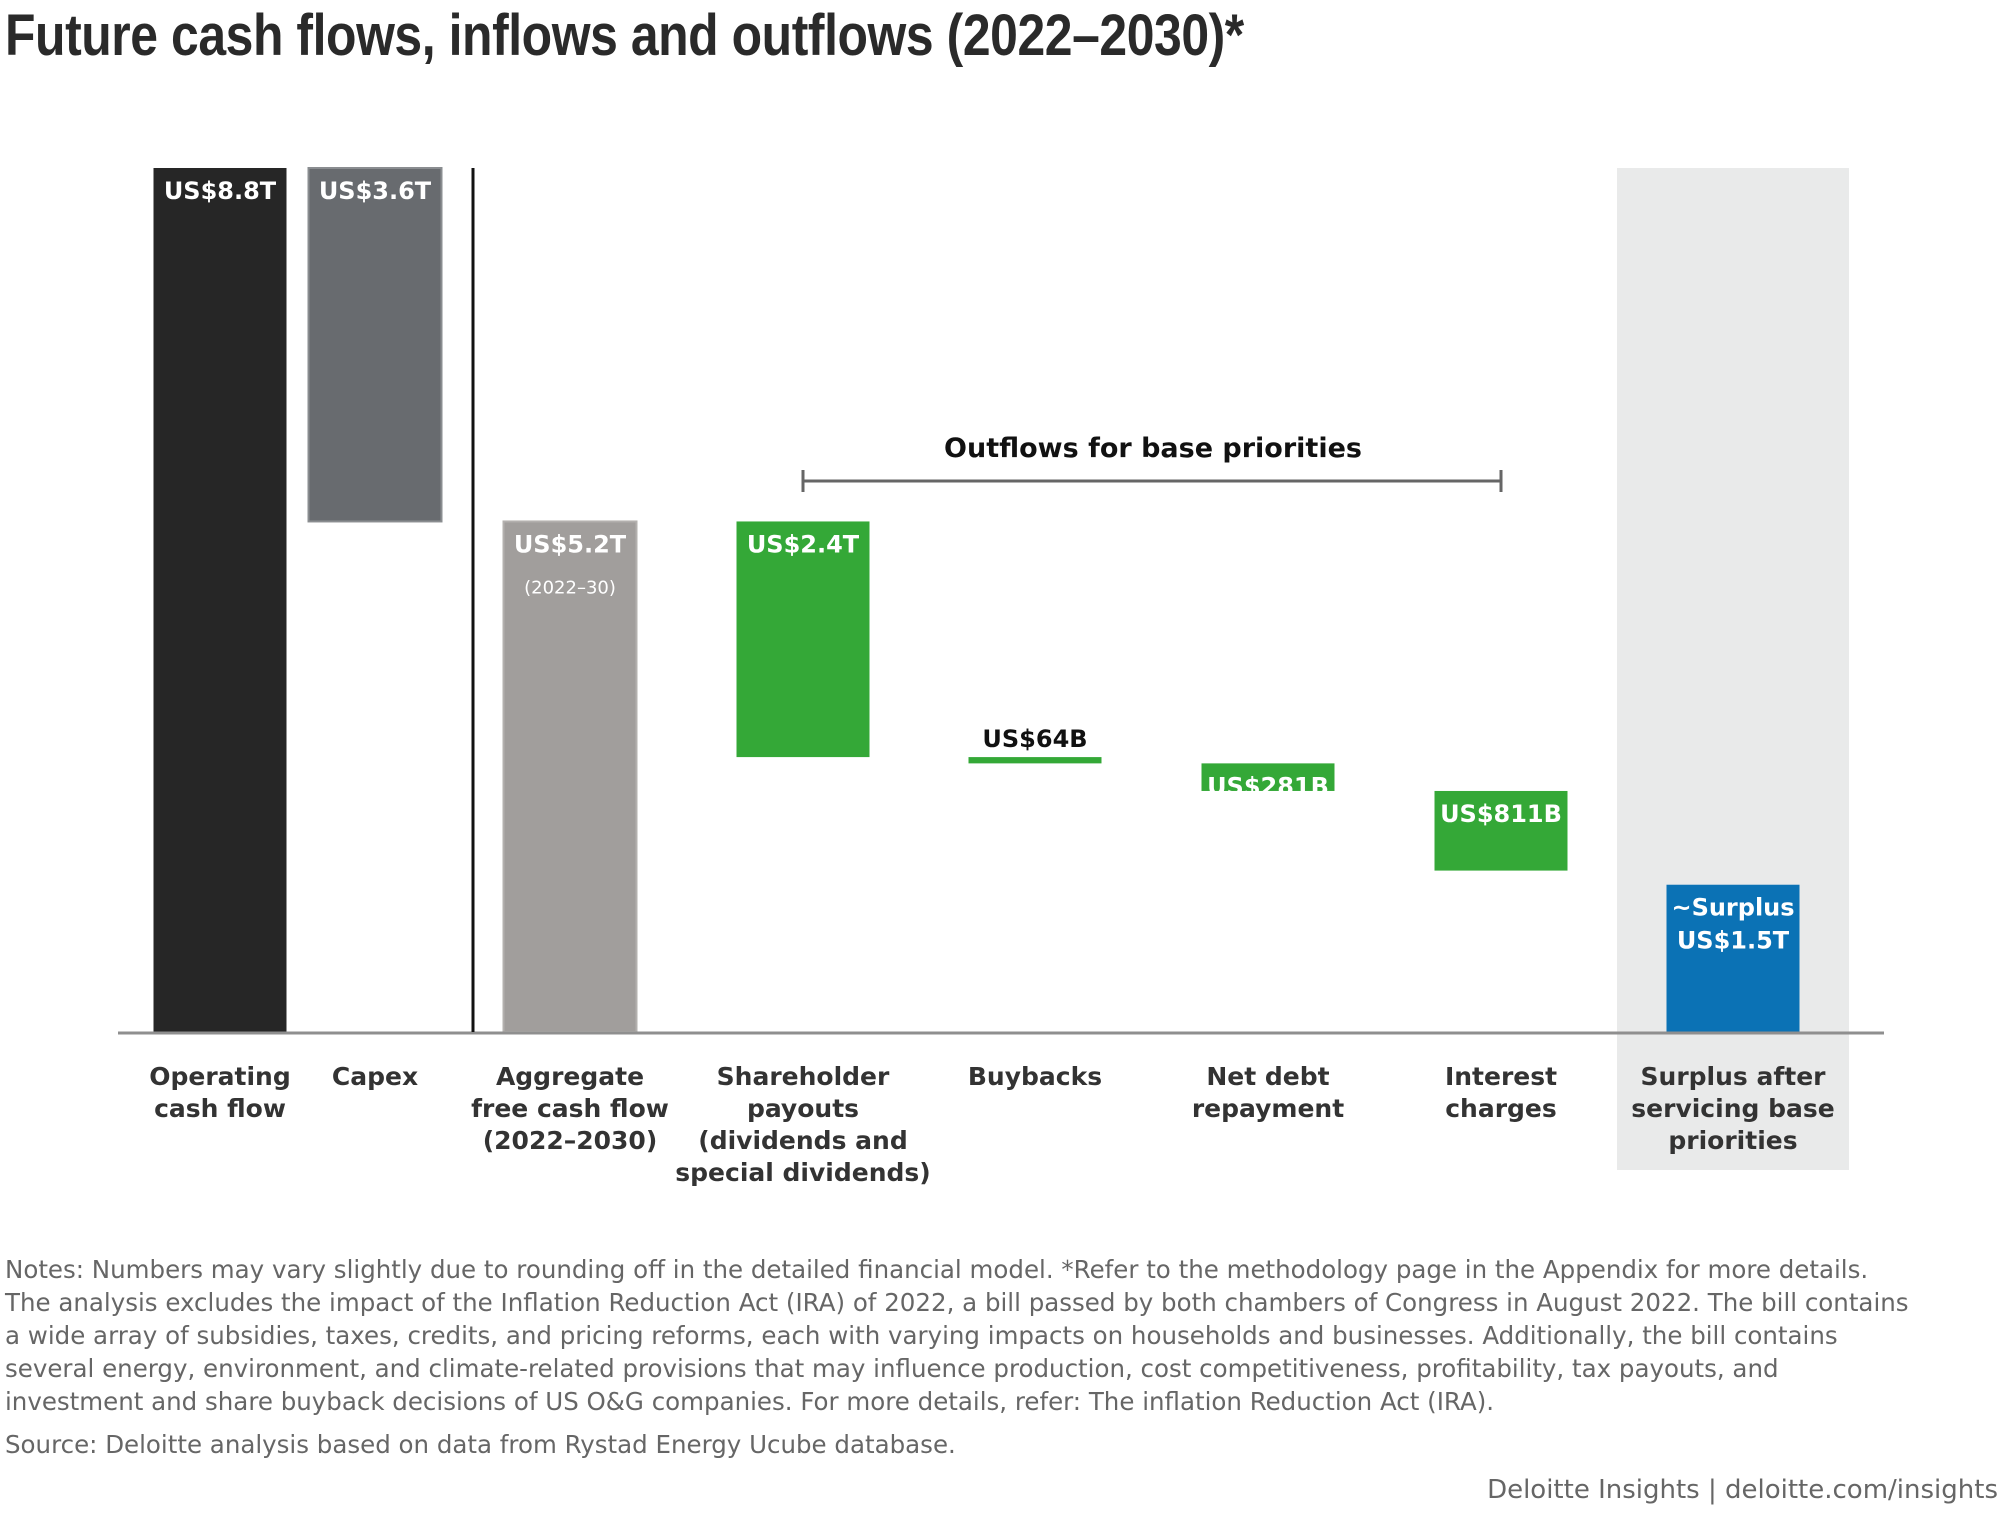  What do you see at coordinates (803, 1076) in the screenshot?
I see `category-label: Shareholder` at bounding box center [803, 1076].